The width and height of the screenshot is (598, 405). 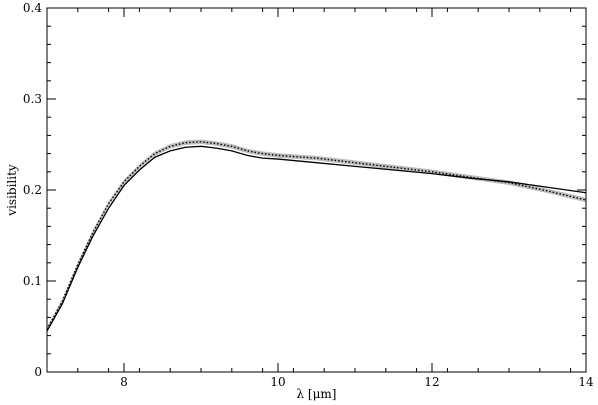 I want to click on x-tick-label: 14, so click(x=586, y=382).